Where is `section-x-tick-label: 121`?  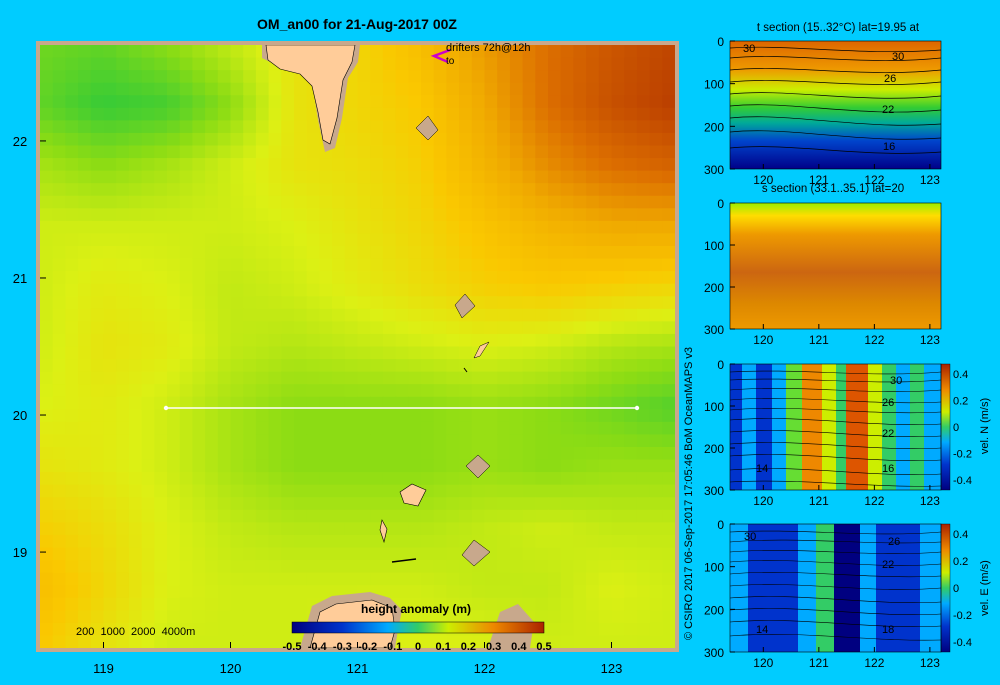
section-x-tick-label: 121 is located at coordinates (819, 501).